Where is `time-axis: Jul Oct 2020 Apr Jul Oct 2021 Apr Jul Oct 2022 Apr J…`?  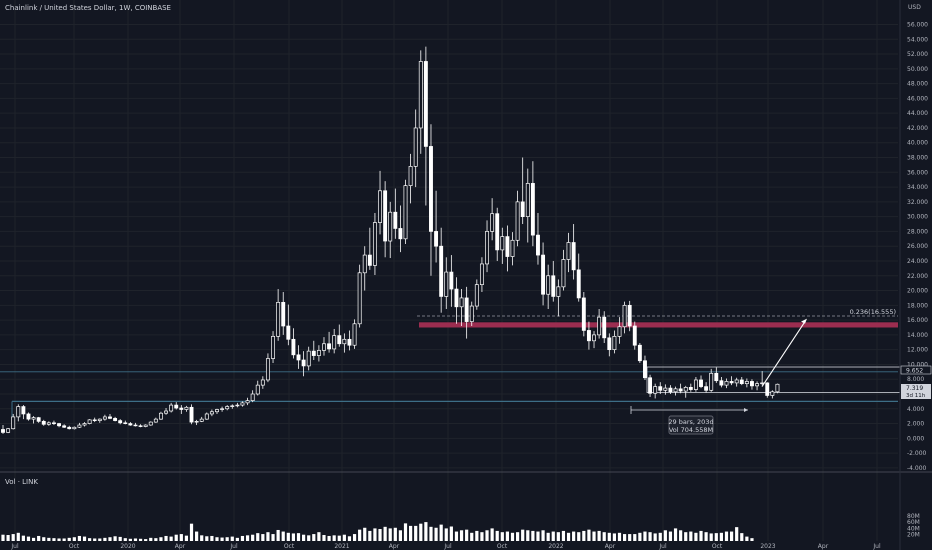
time-axis: Jul Oct 2020 Apr Jul Oct 2021 Apr Jul Oct 2022 Apr J… is located at coordinates (445, 546).